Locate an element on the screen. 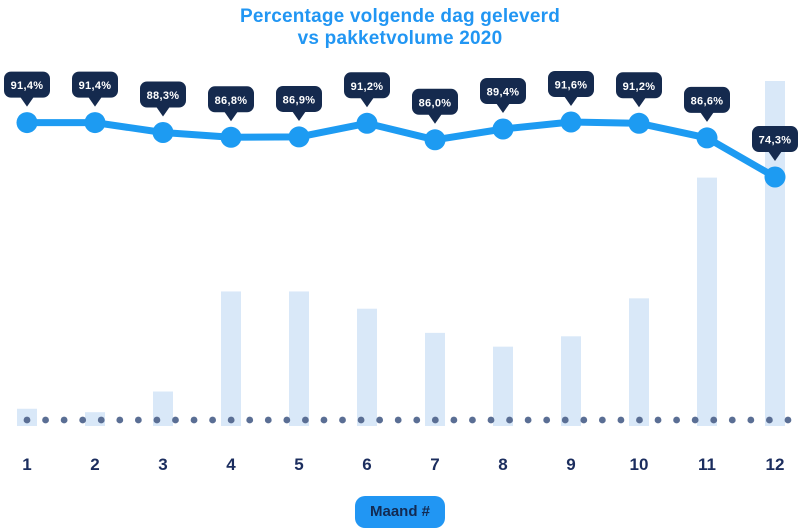 This screenshot has width=800, height=532. tooltip-label-month-3: 88,3% is located at coordinates (163, 96).